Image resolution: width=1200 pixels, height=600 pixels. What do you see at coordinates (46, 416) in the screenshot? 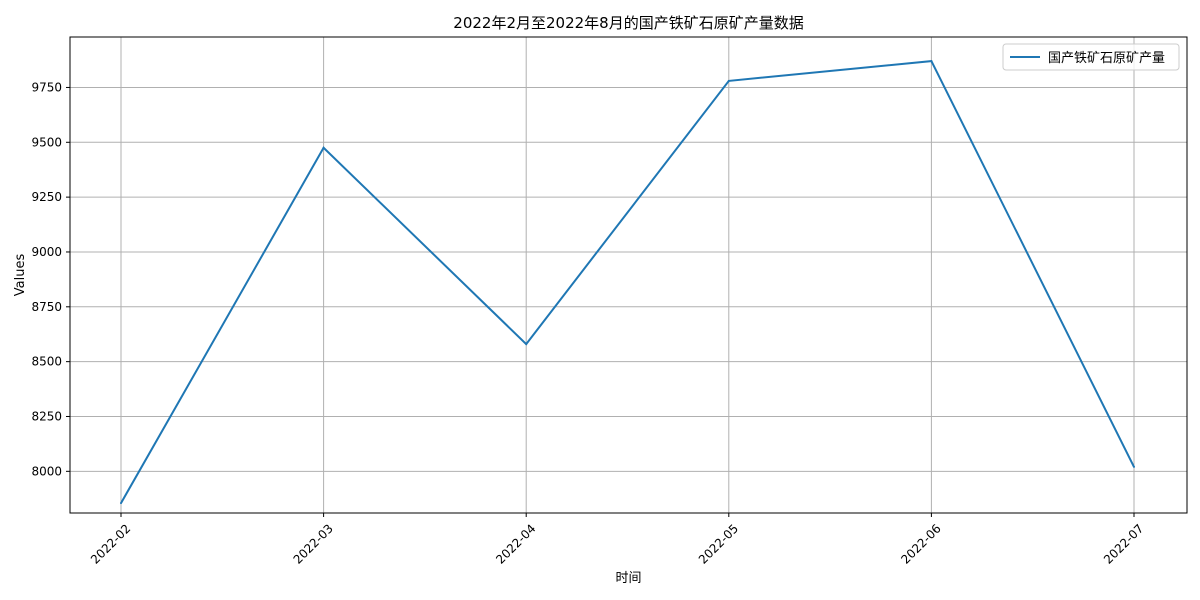
I see `y-tick-label: 8250` at bounding box center [46, 416].